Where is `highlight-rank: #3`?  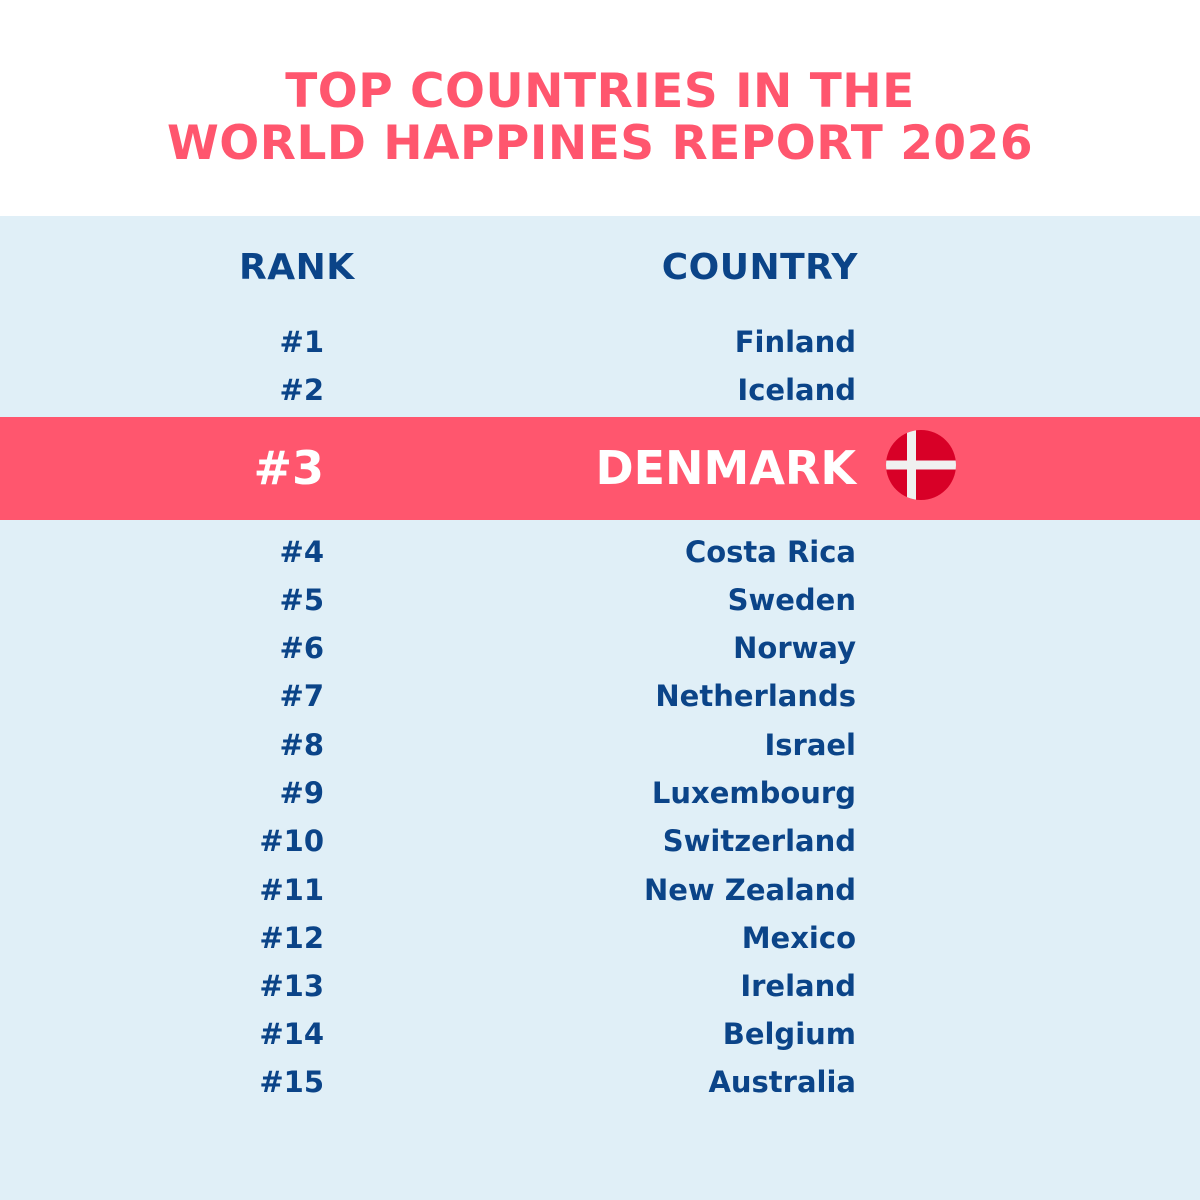 highlight-rank: #3 is located at coordinates (288, 468).